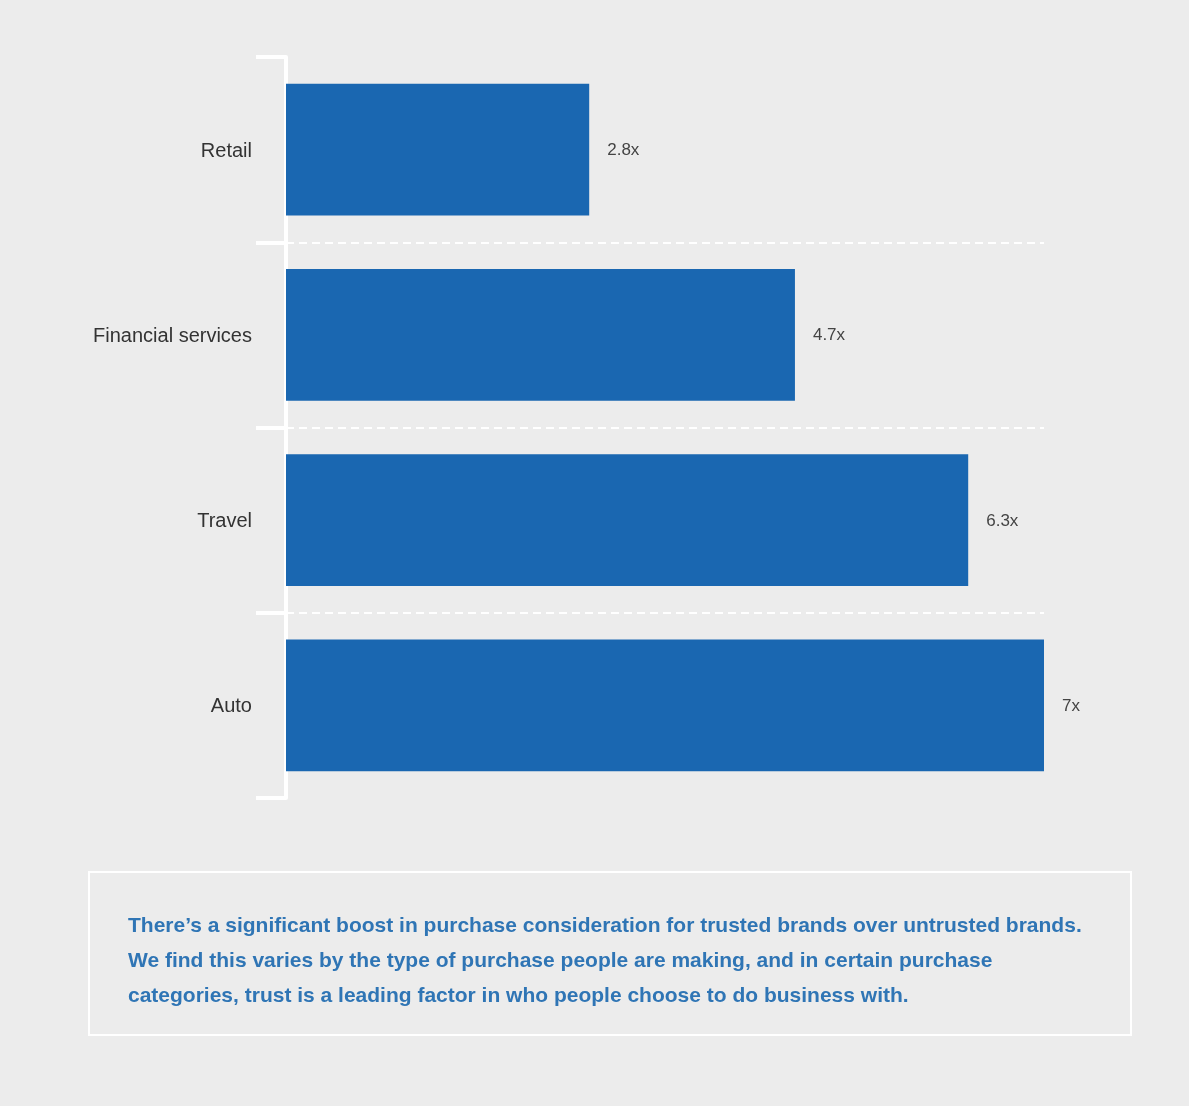  What do you see at coordinates (231, 705) in the screenshot?
I see `y-tick-label: Auto` at bounding box center [231, 705].